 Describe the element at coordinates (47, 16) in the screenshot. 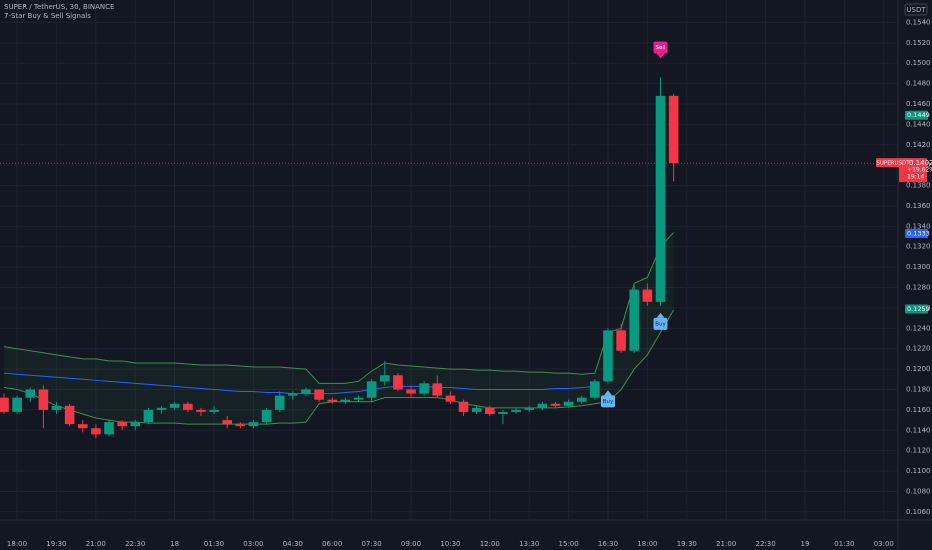

I see `indicator-name: 7-Star Buy & Sell Signals` at that location.